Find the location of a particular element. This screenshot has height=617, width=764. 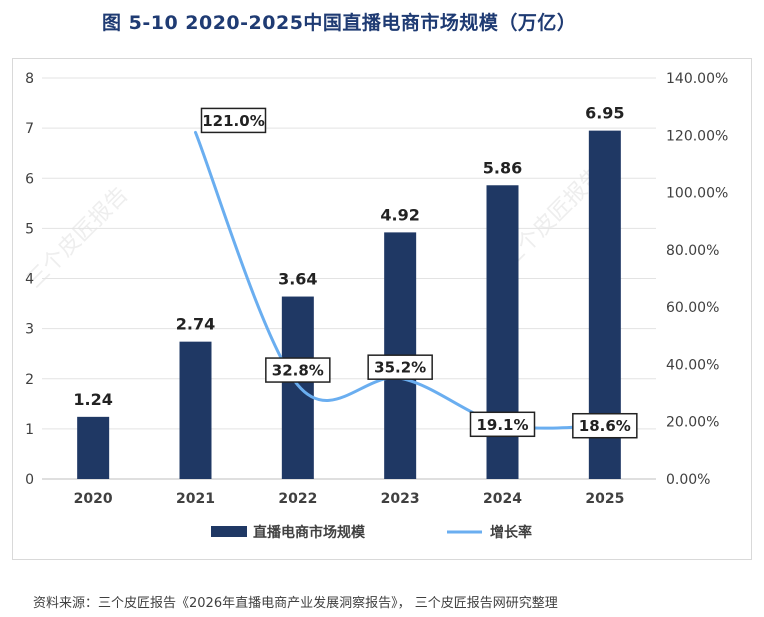

y-left-tick-label: 6 is located at coordinates (29, 179).